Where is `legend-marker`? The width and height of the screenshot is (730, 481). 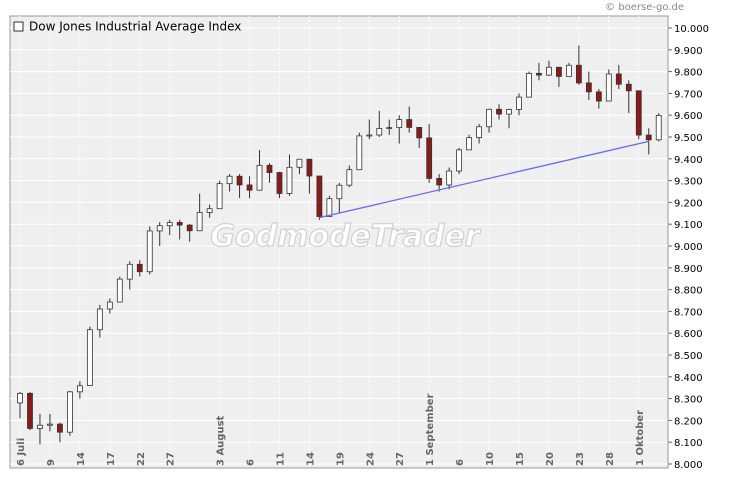
legend-marker is located at coordinates (18, 26).